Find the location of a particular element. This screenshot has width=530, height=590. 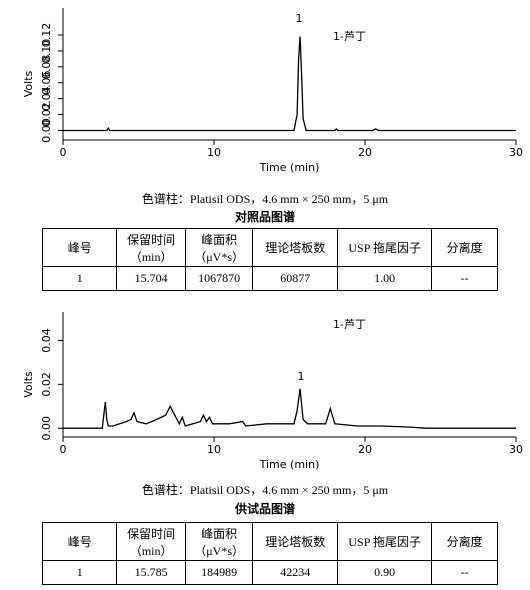

data-row: 1 15.704 1067870 60877 1.00 -- is located at coordinates (269, 278).